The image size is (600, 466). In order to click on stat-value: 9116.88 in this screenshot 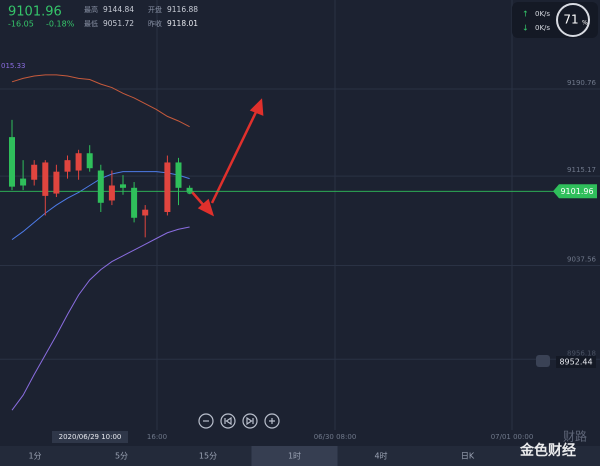, I will do `click(182, 9)`.